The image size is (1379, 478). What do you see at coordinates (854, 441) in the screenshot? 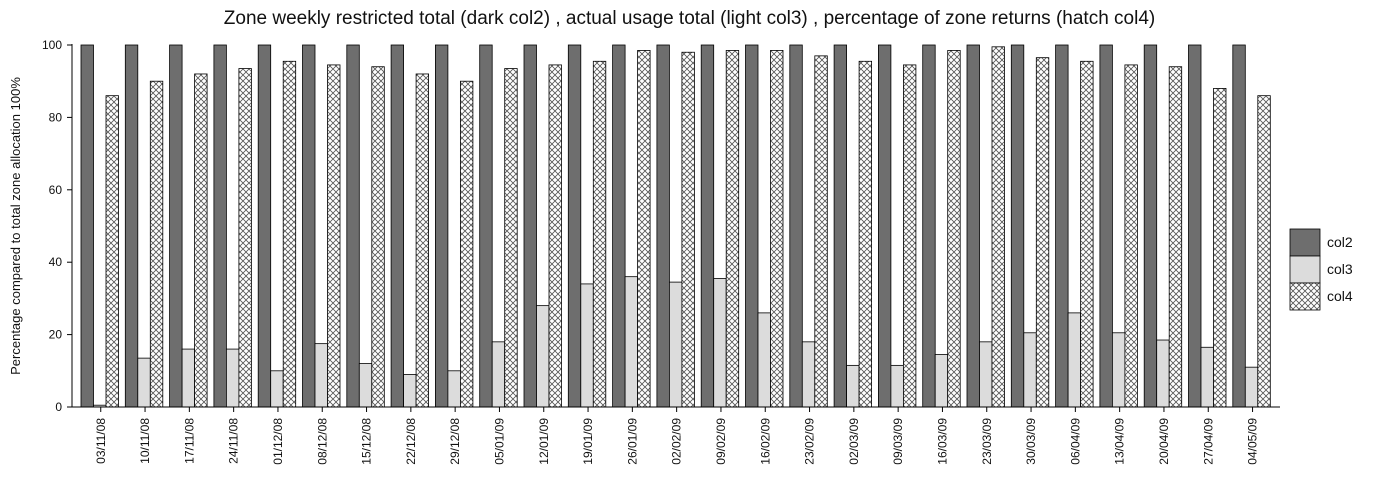
I see `x-tick-label: 02/03/09` at bounding box center [854, 441].